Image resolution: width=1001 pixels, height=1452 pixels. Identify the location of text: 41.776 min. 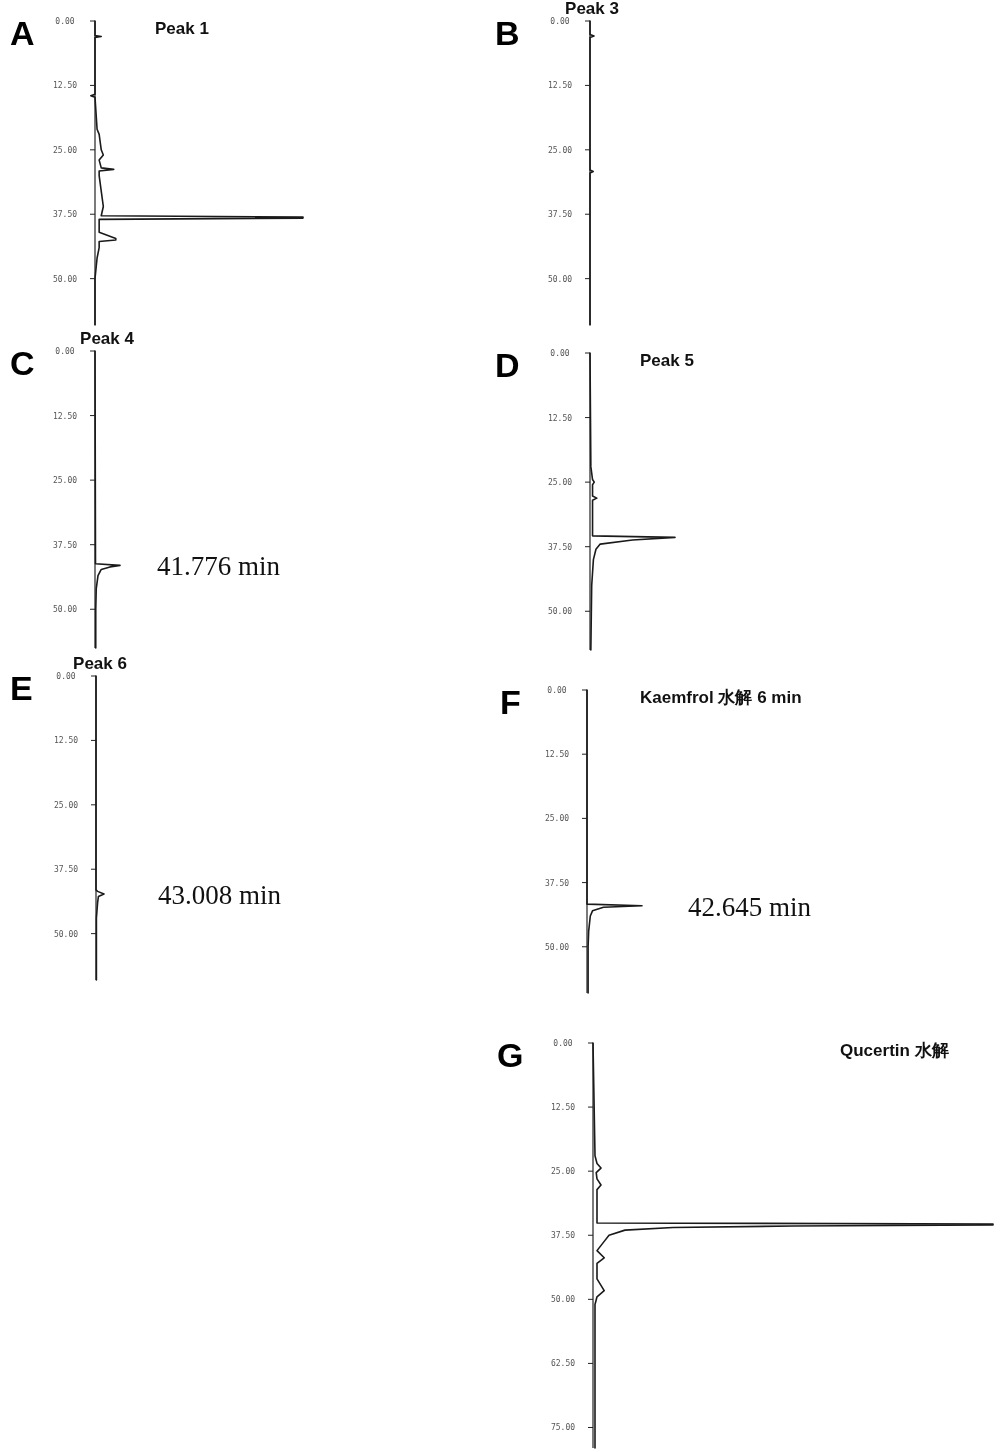
(219, 566).